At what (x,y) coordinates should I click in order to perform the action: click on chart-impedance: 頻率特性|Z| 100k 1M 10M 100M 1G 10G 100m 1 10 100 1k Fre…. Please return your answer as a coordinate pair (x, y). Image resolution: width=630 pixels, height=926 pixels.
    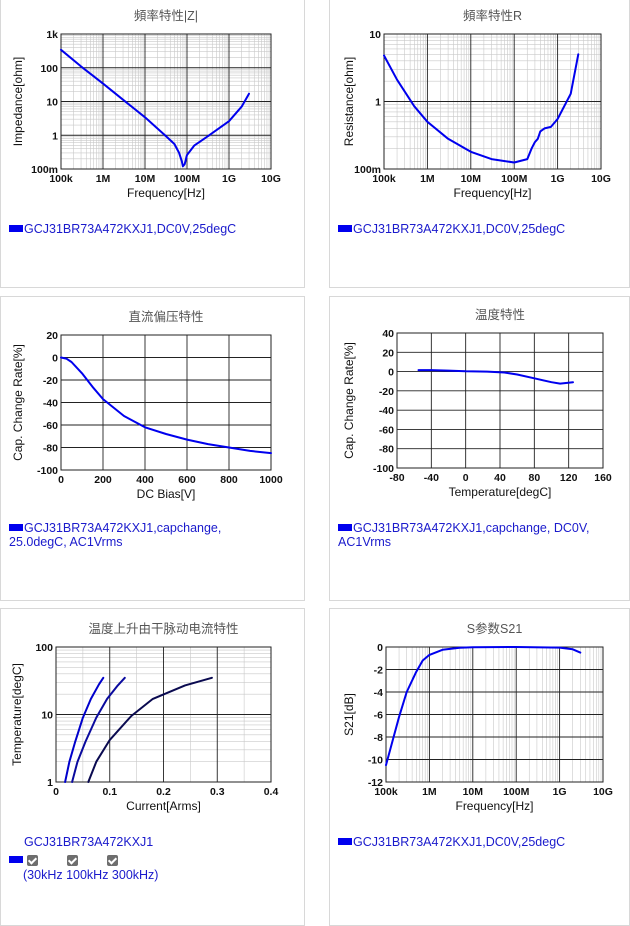
    Looking at the image, I should click on (146, 104).